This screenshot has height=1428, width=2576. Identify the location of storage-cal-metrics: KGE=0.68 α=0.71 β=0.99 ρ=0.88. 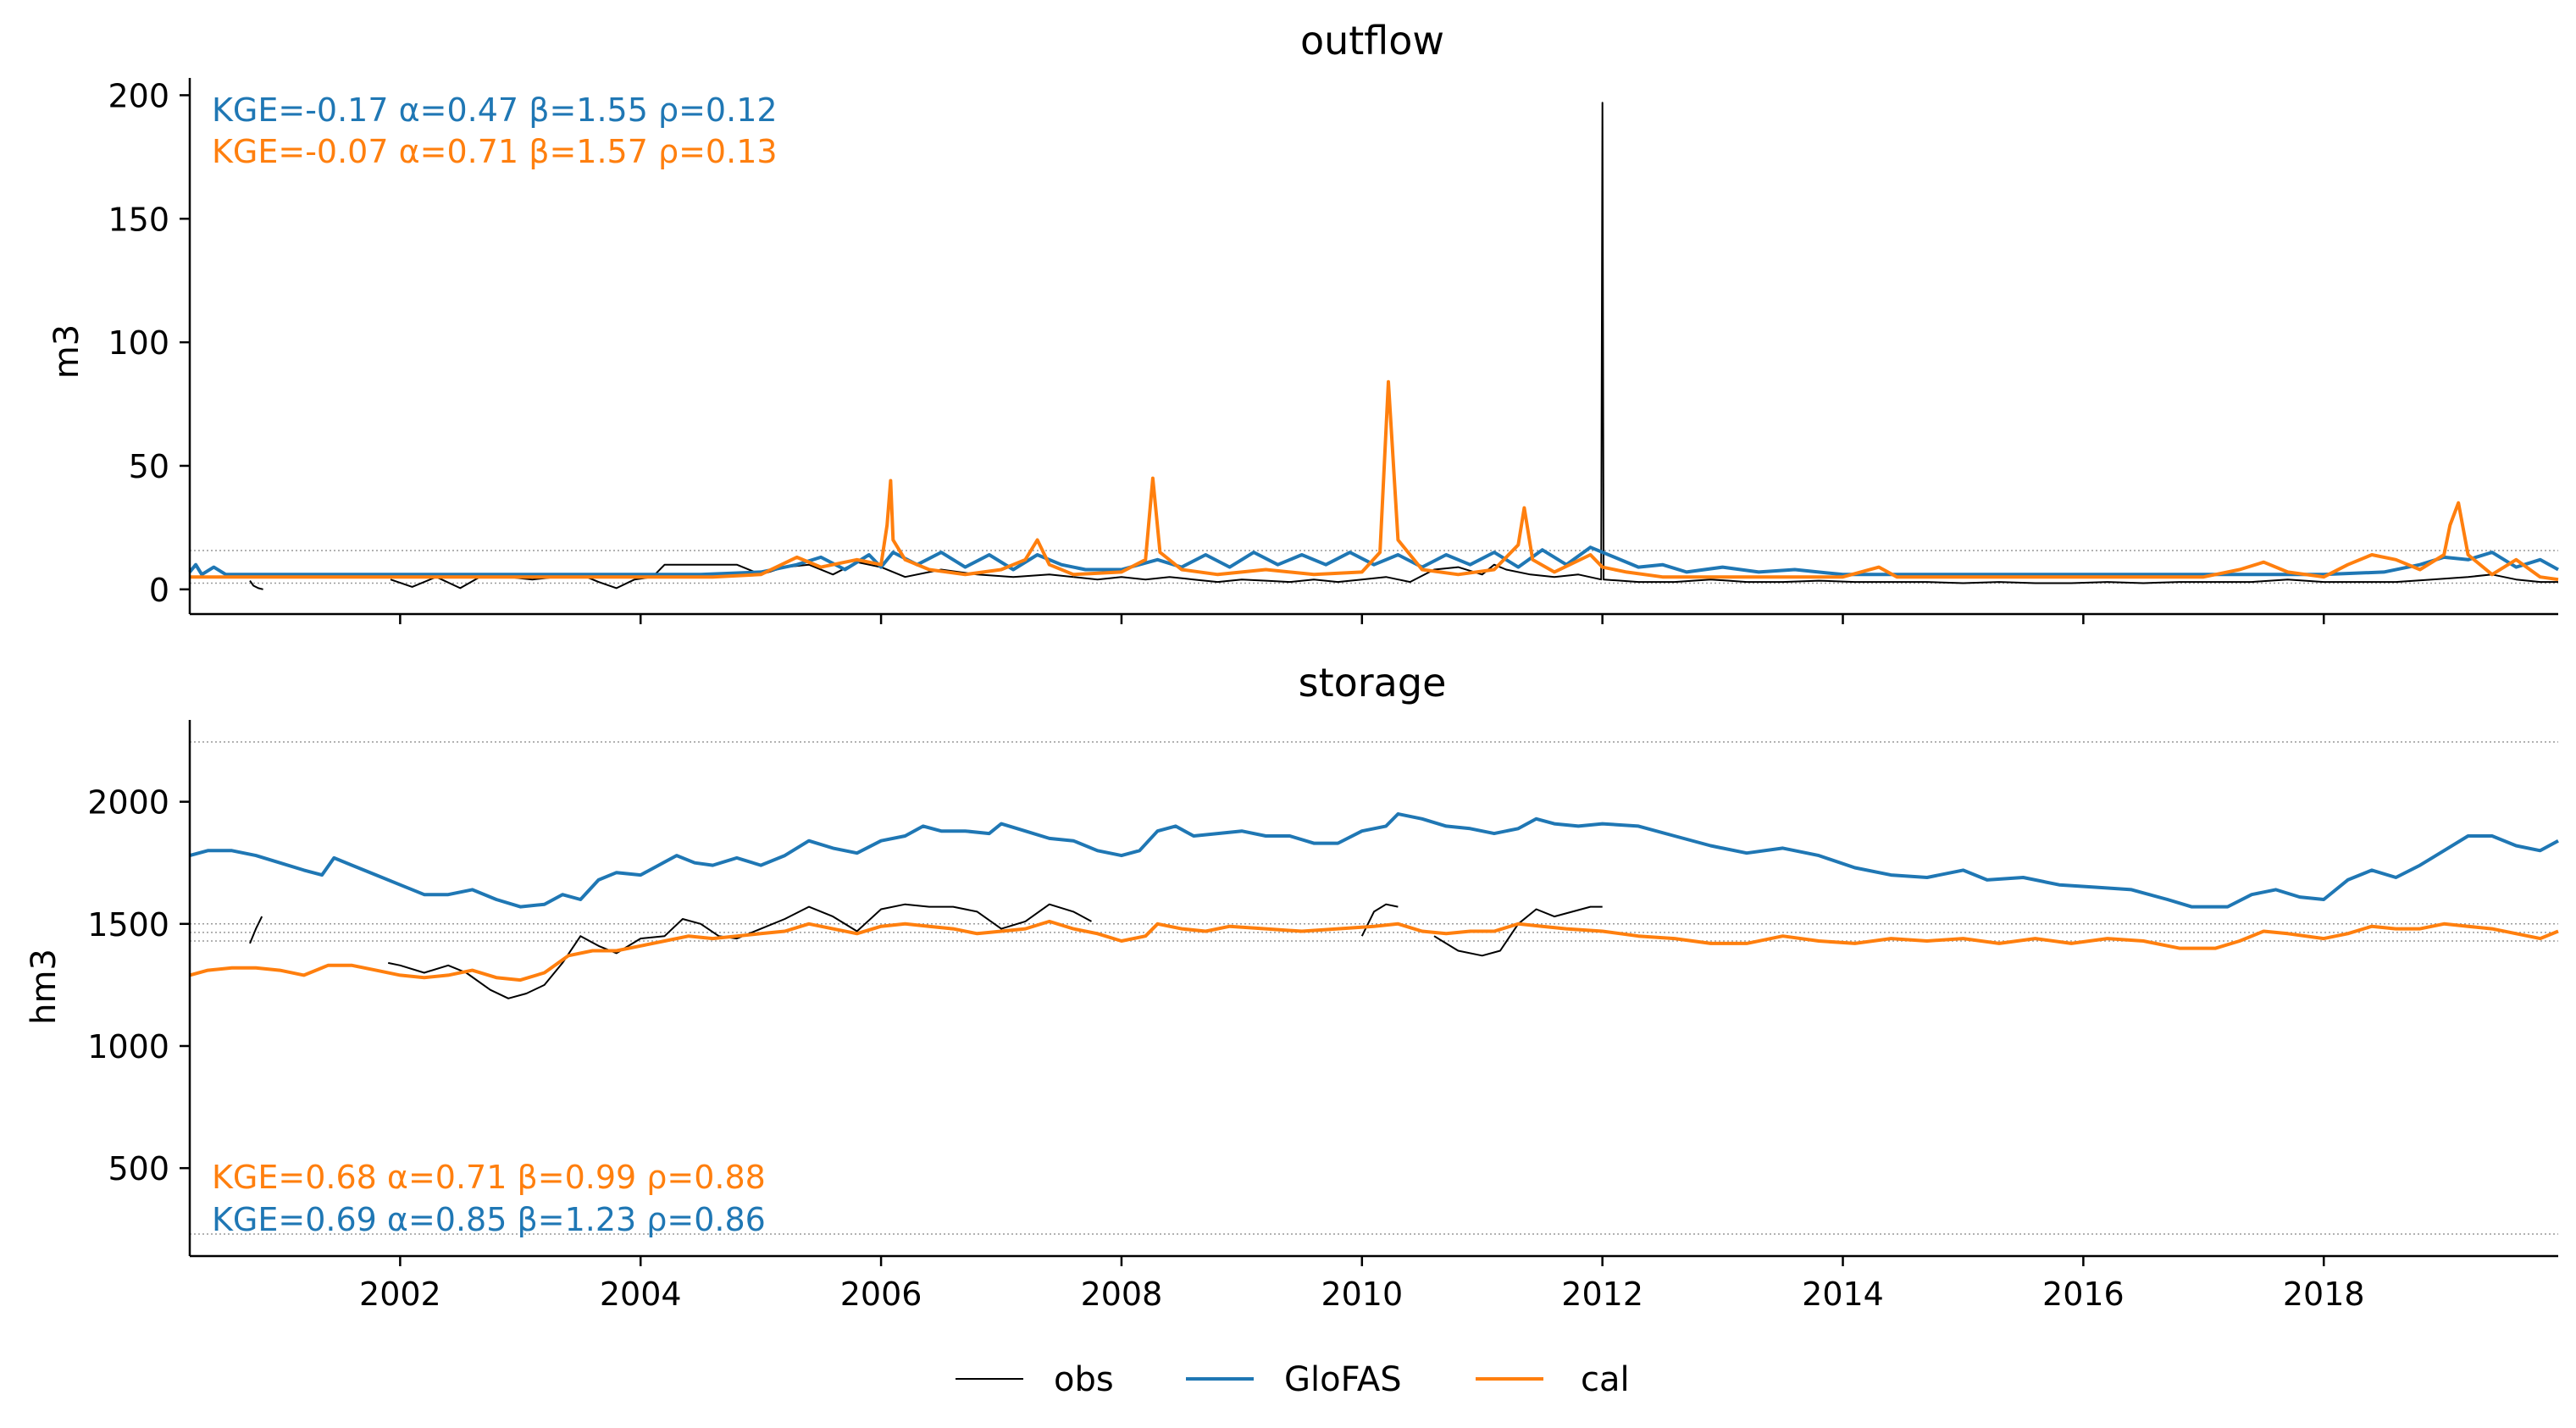
(489, 1177).